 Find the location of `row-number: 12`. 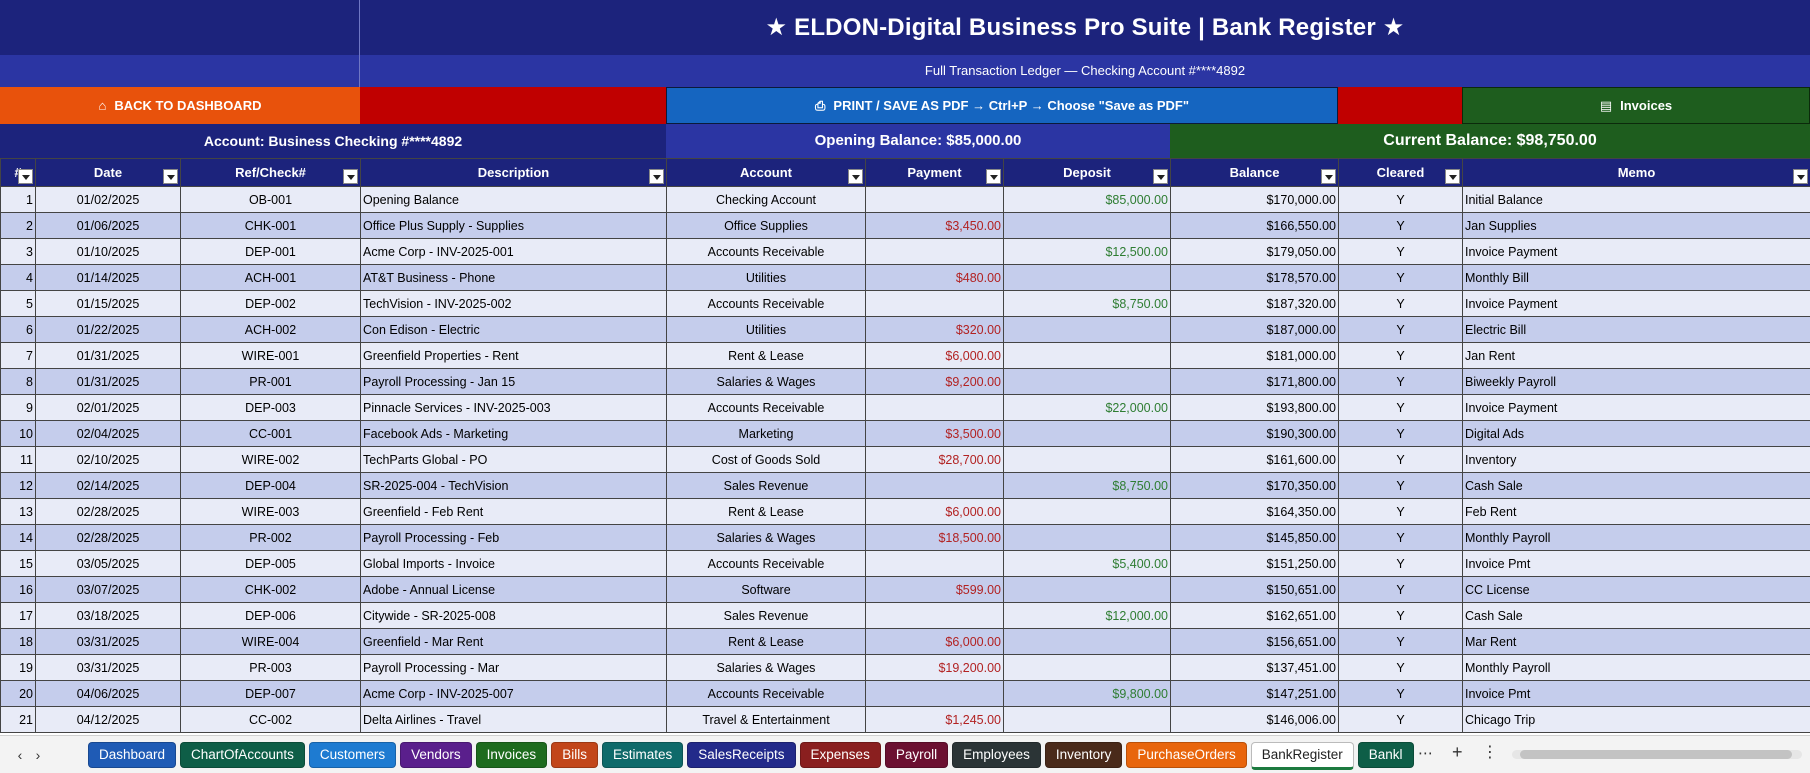

row-number: 12 is located at coordinates (18, 485).